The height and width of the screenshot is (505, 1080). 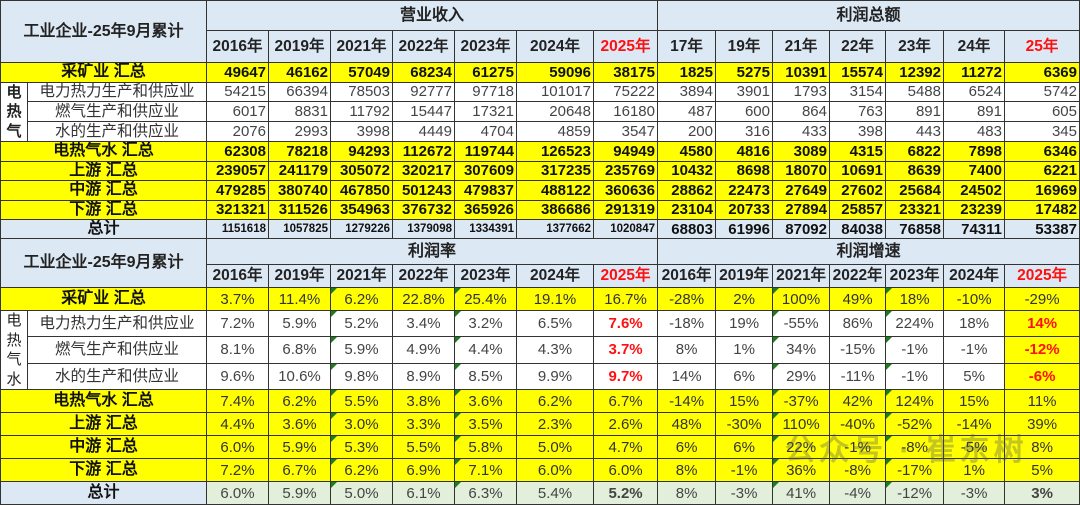 I want to click on growth-cell: 1%, so click(x=974, y=470).